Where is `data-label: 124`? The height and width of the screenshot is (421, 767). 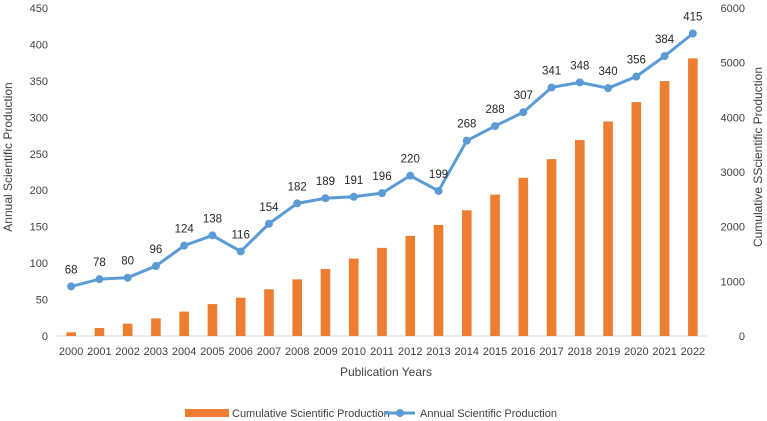
data-label: 124 is located at coordinates (185, 230).